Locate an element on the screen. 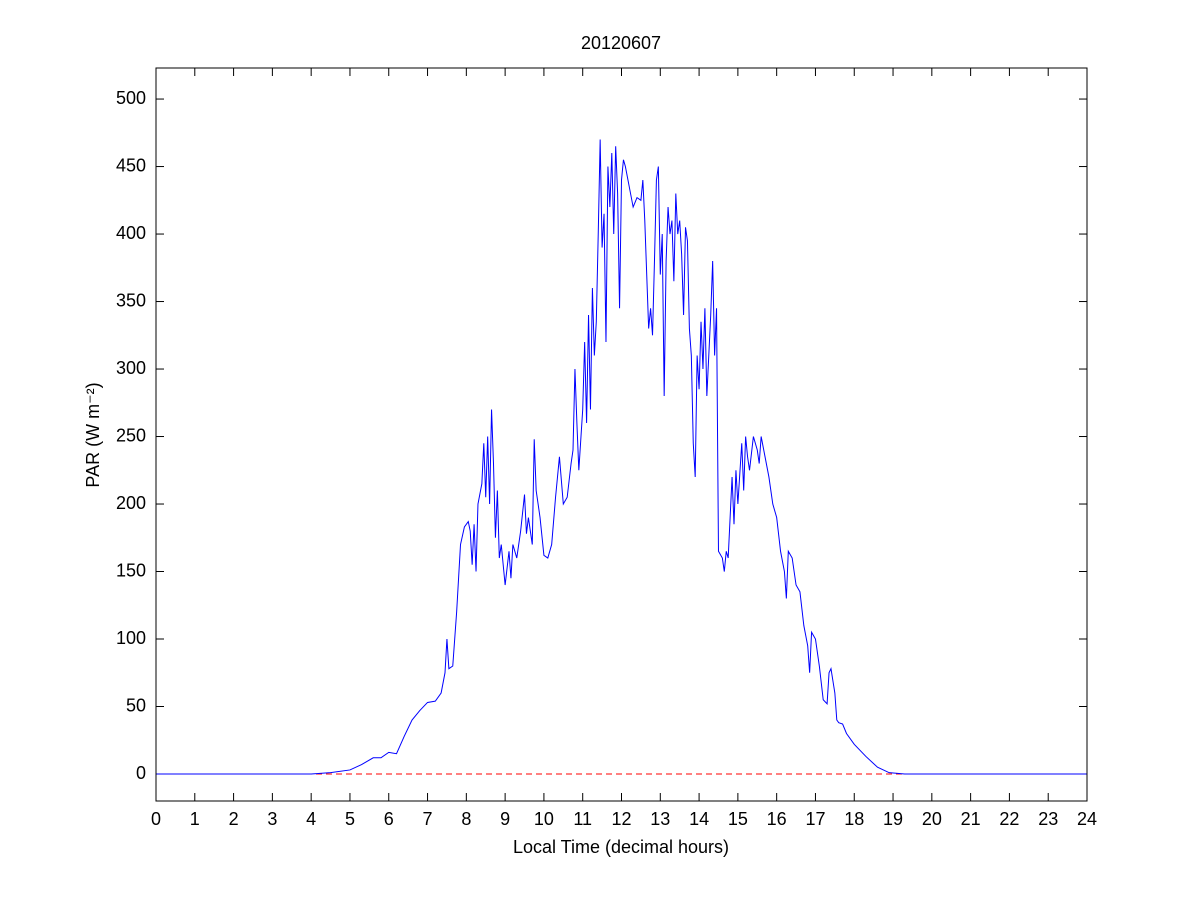  y-tick-label: 300 is located at coordinates (131, 368).